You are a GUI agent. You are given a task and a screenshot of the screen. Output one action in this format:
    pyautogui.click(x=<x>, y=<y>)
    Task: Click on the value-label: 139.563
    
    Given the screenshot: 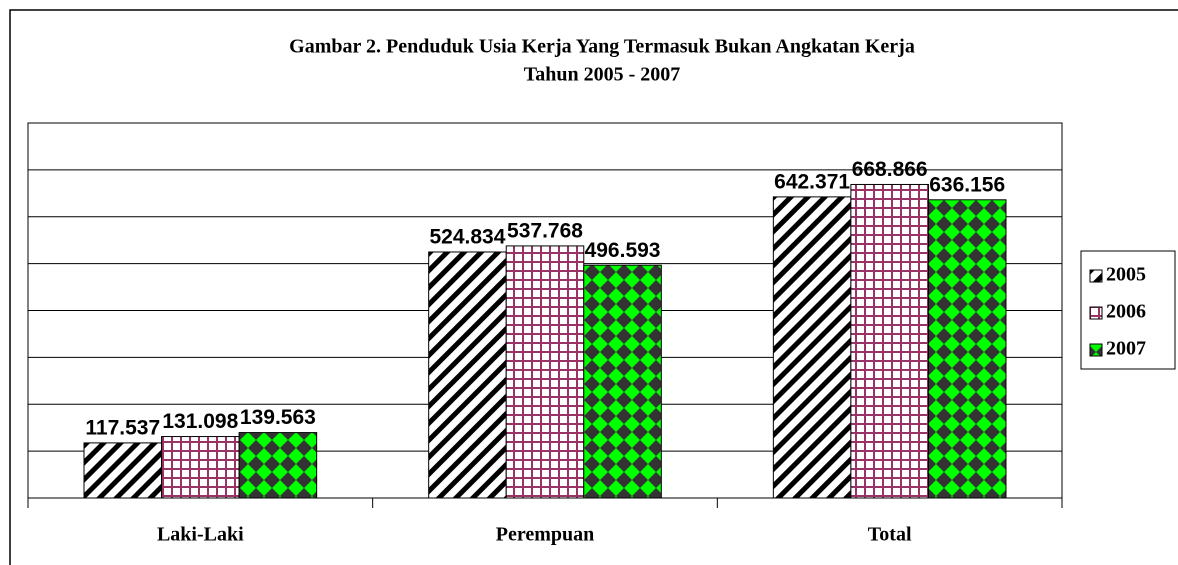 What is the action you would take?
    pyautogui.click(x=278, y=417)
    